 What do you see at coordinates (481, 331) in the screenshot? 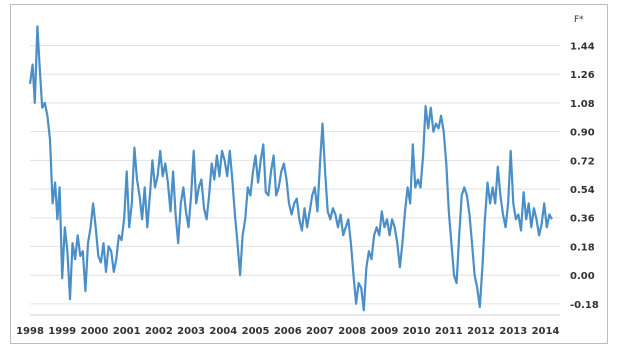
I see `x-tick-label: 2012` at bounding box center [481, 331].